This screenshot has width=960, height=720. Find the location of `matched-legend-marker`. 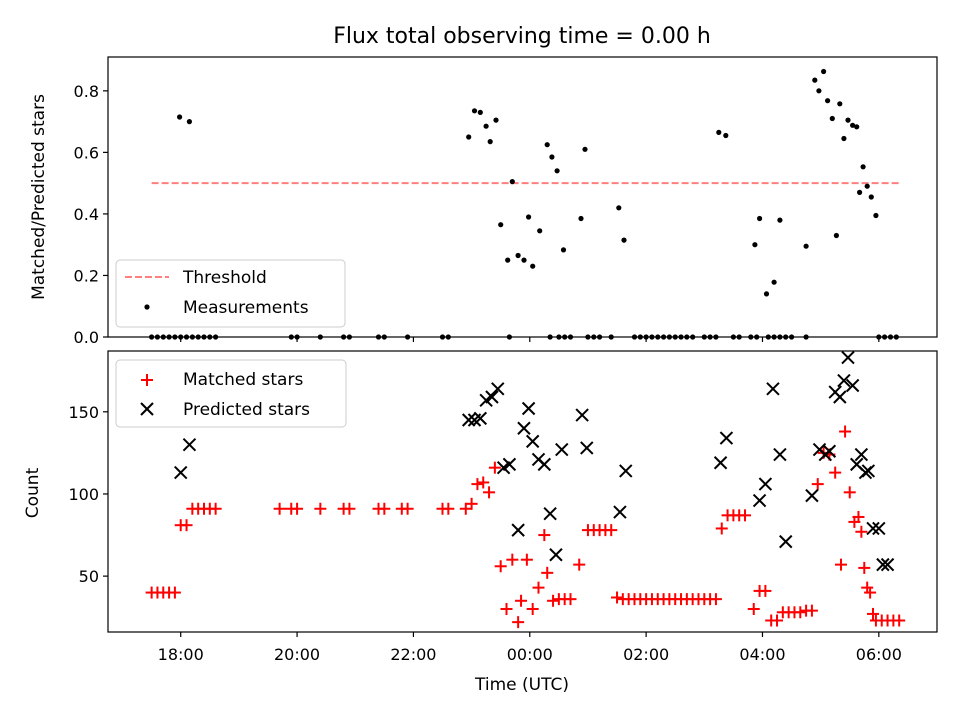

matched-legend-marker is located at coordinates (147, 380).